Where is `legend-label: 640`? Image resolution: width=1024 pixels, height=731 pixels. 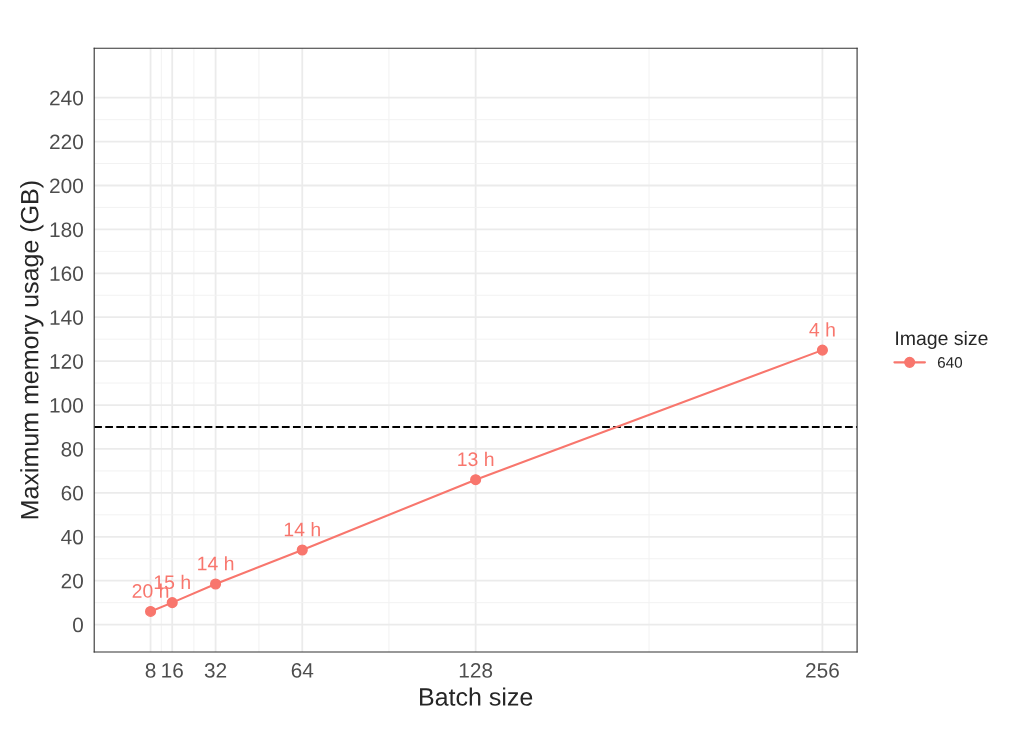 legend-label: 640 is located at coordinates (950, 362).